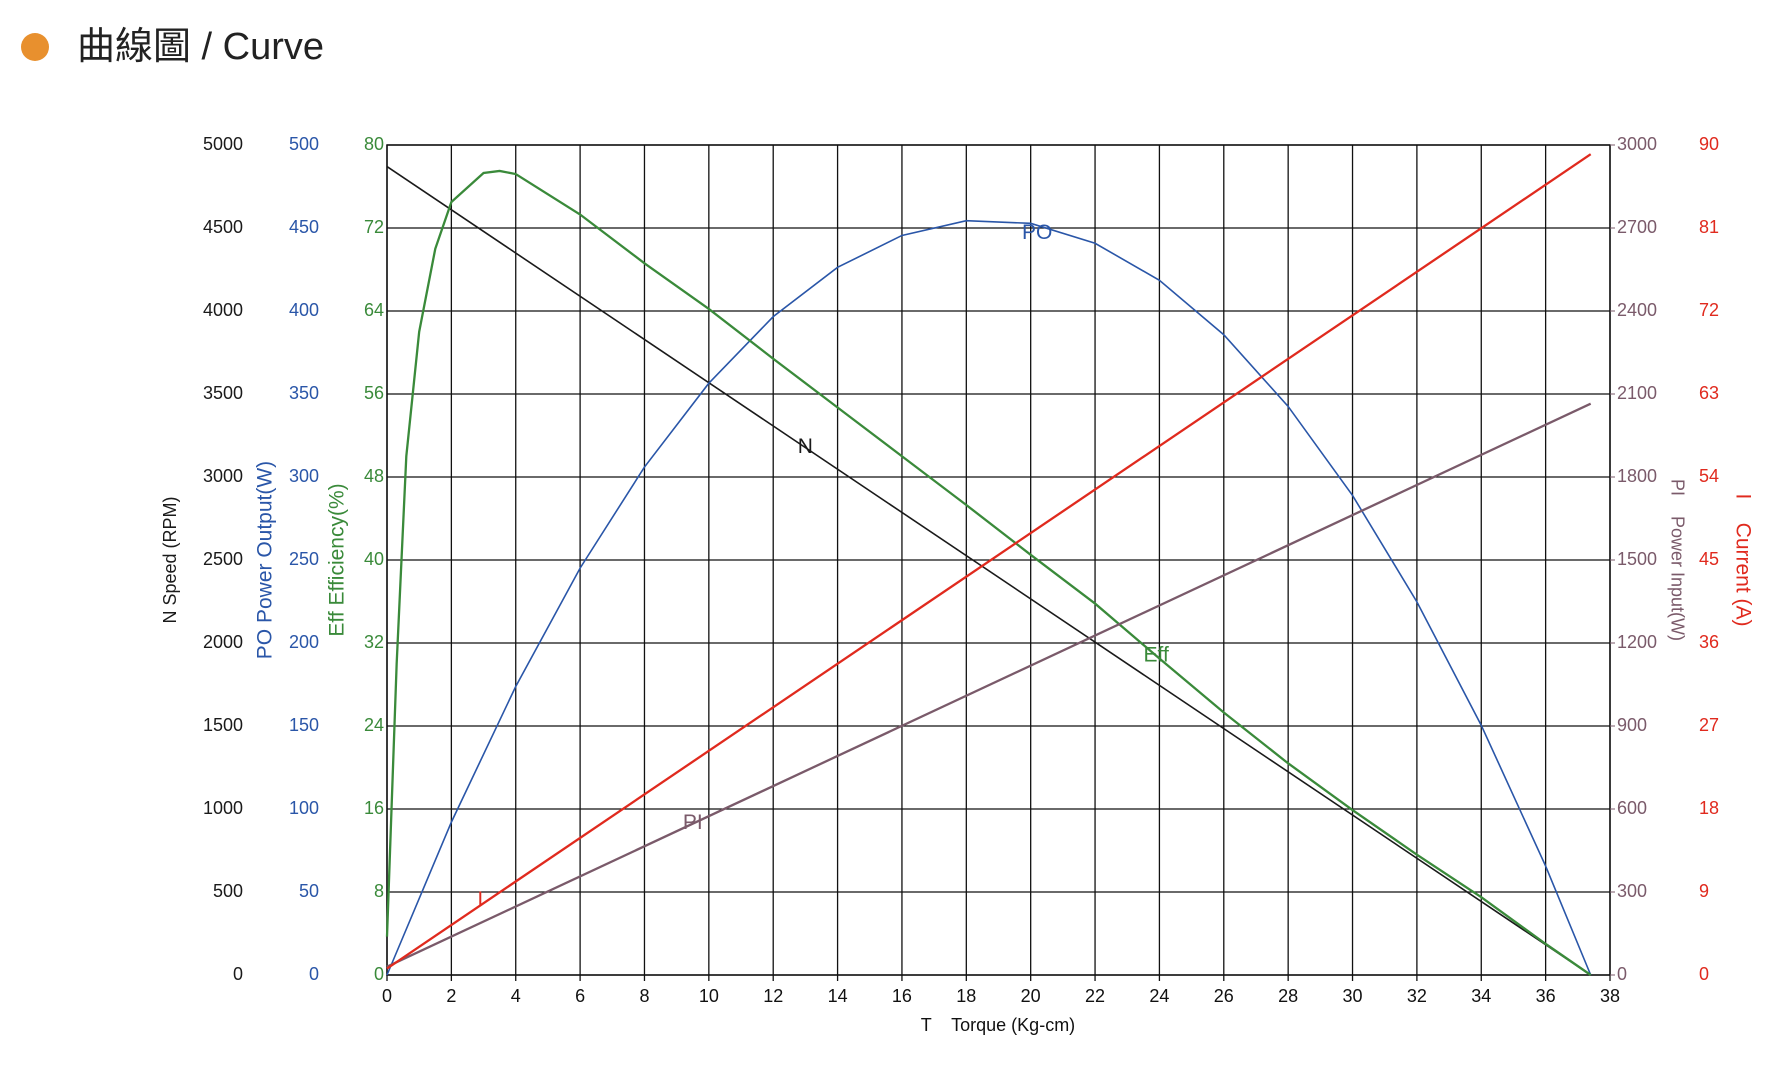 This screenshot has height=1071, width=1782. I want to click on y-tick-label: 81, so click(1709, 227).